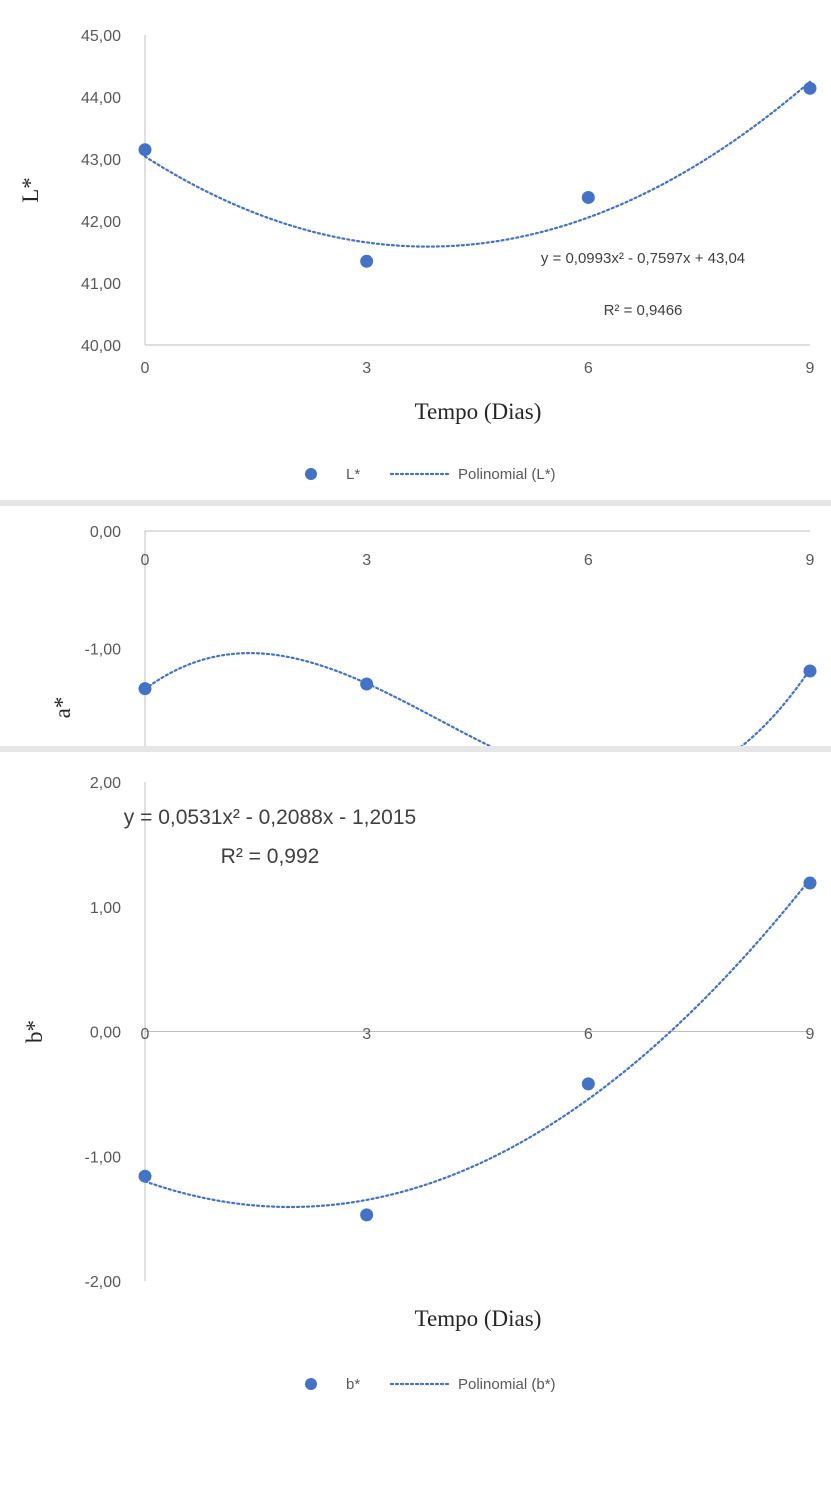  Describe the element at coordinates (105, 783) in the screenshot. I see `y-tick-label: 2,00` at that location.